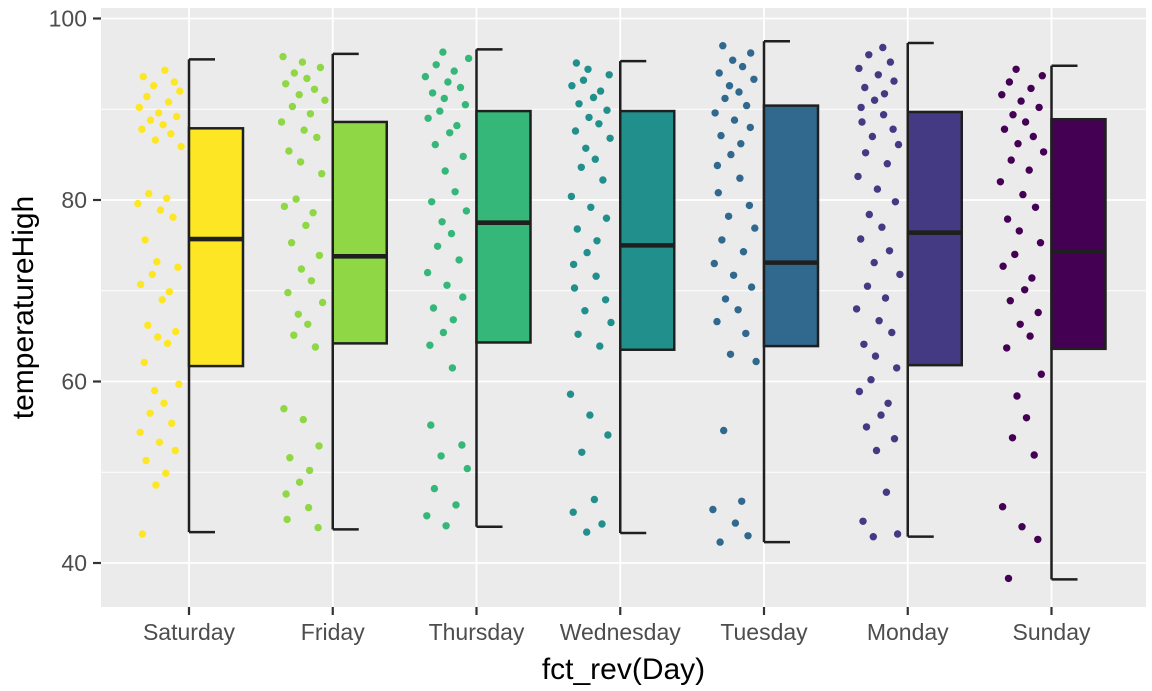 The image size is (1152, 691). I want to click on jitter-points, so click(447, 289).